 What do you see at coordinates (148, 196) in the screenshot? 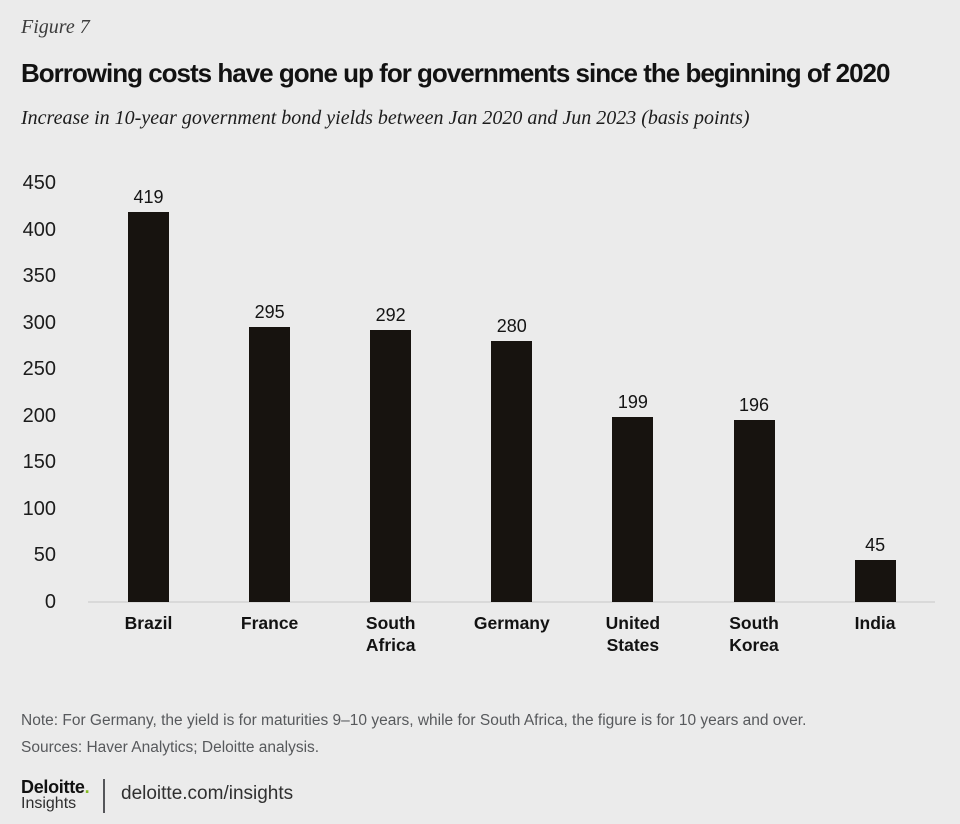
I see `bar-value-brazil: 419` at bounding box center [148, 196].